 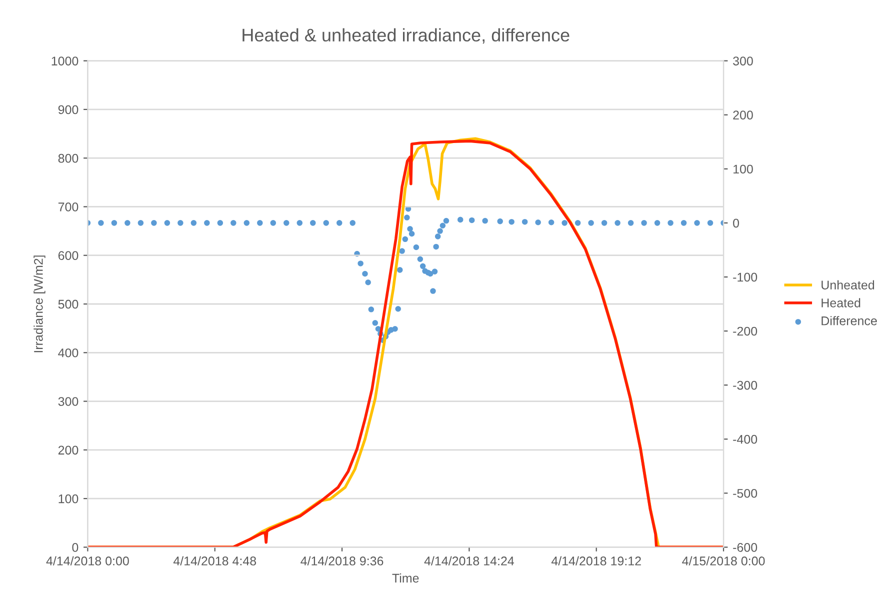 I want to click on x-tick-label: 4/14/2018 9:36, so click(x=342, y=561).